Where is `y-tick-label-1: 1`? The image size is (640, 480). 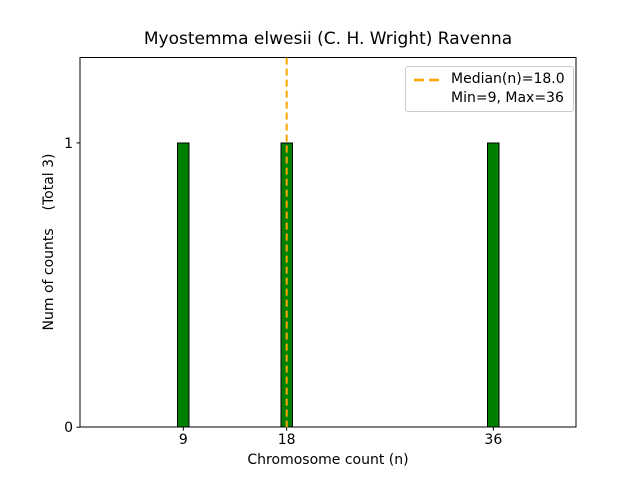
y-tick-label-1: 1 is located at coordinates (68, 144).